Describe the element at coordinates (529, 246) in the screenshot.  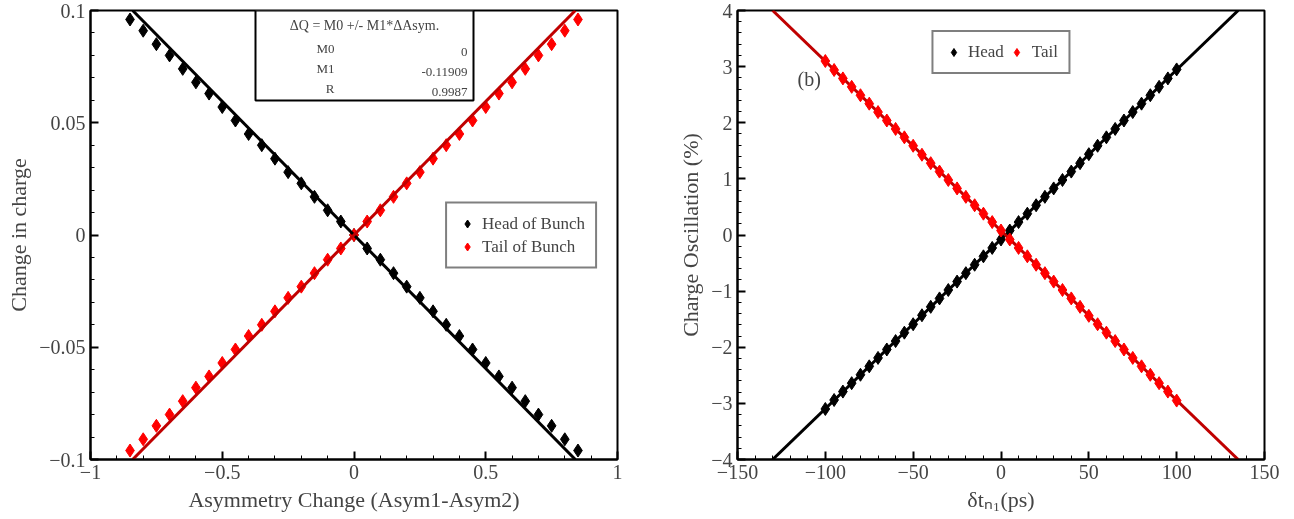
I see `legend-label: Tail of Bunch` at that location.